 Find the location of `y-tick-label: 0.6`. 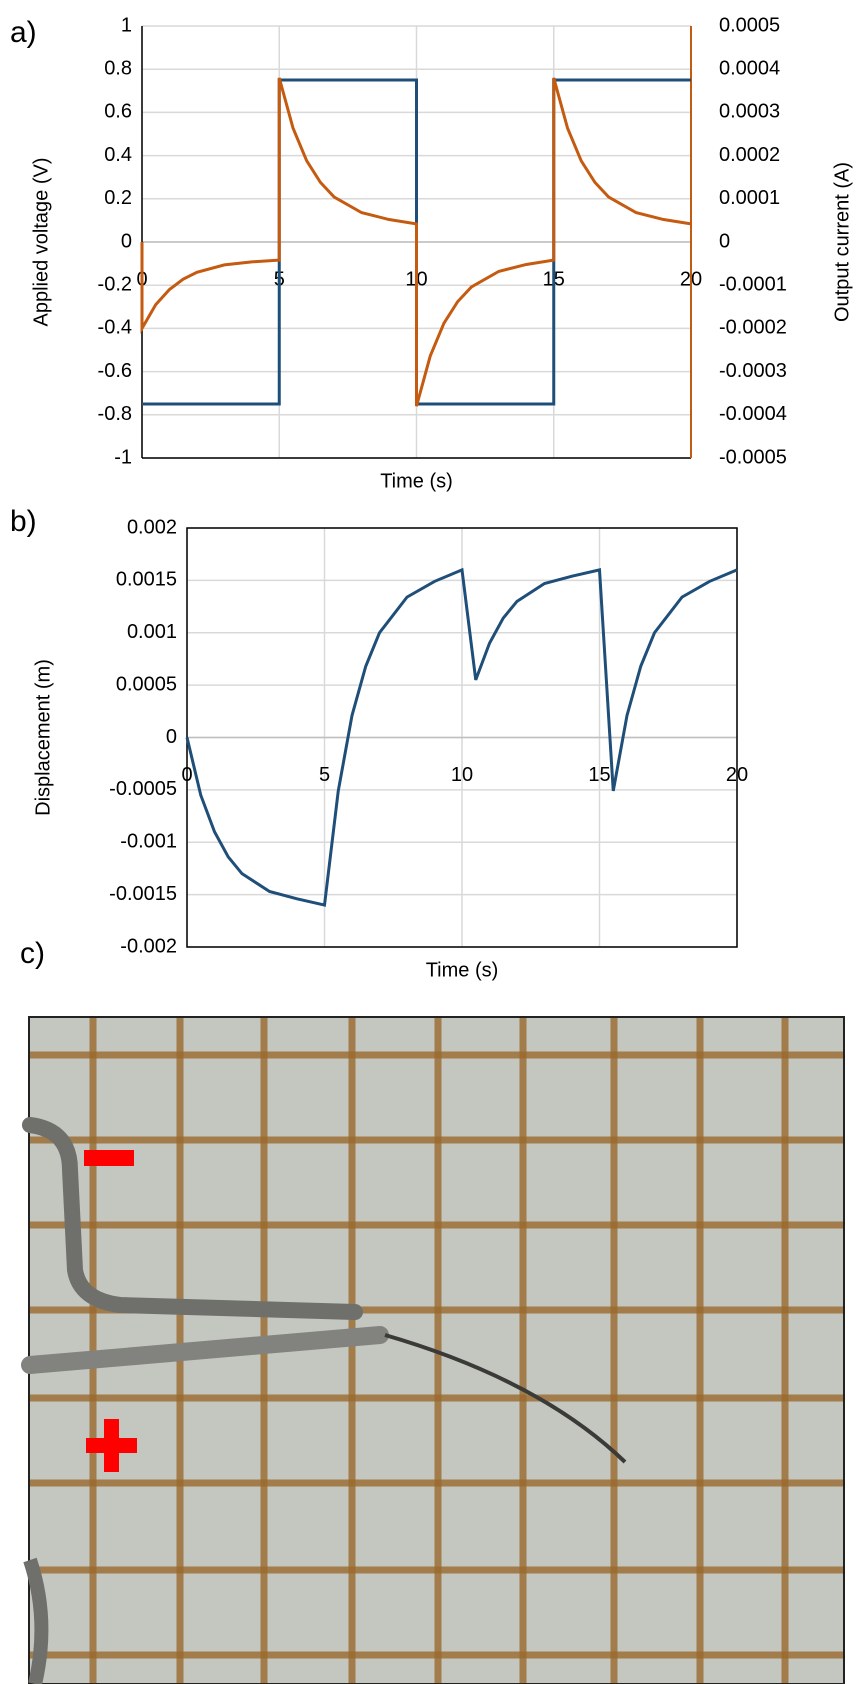

y-tick-label: 0.6 is located at coordinates (118, 112).